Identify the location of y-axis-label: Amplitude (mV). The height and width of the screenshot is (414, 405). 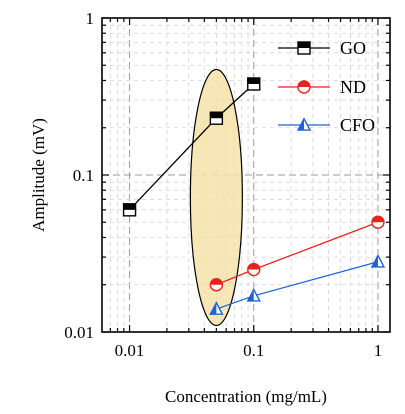
(38, 175).